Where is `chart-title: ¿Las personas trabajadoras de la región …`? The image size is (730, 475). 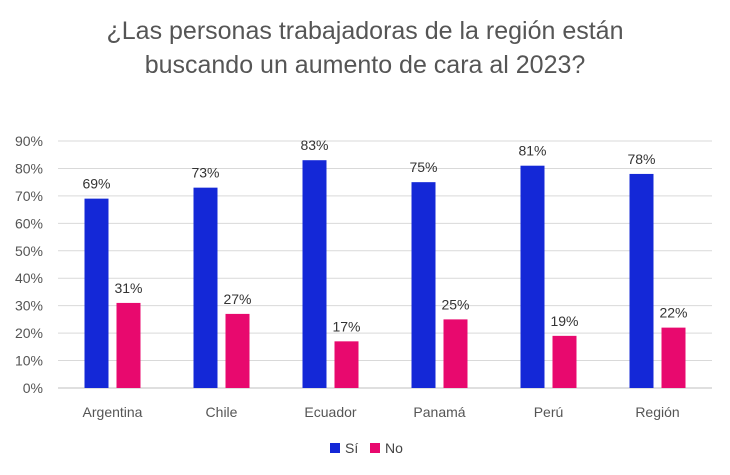
chart-title: ¿Las personas trabajadoras de la región … is located at coordinates (365, 48).